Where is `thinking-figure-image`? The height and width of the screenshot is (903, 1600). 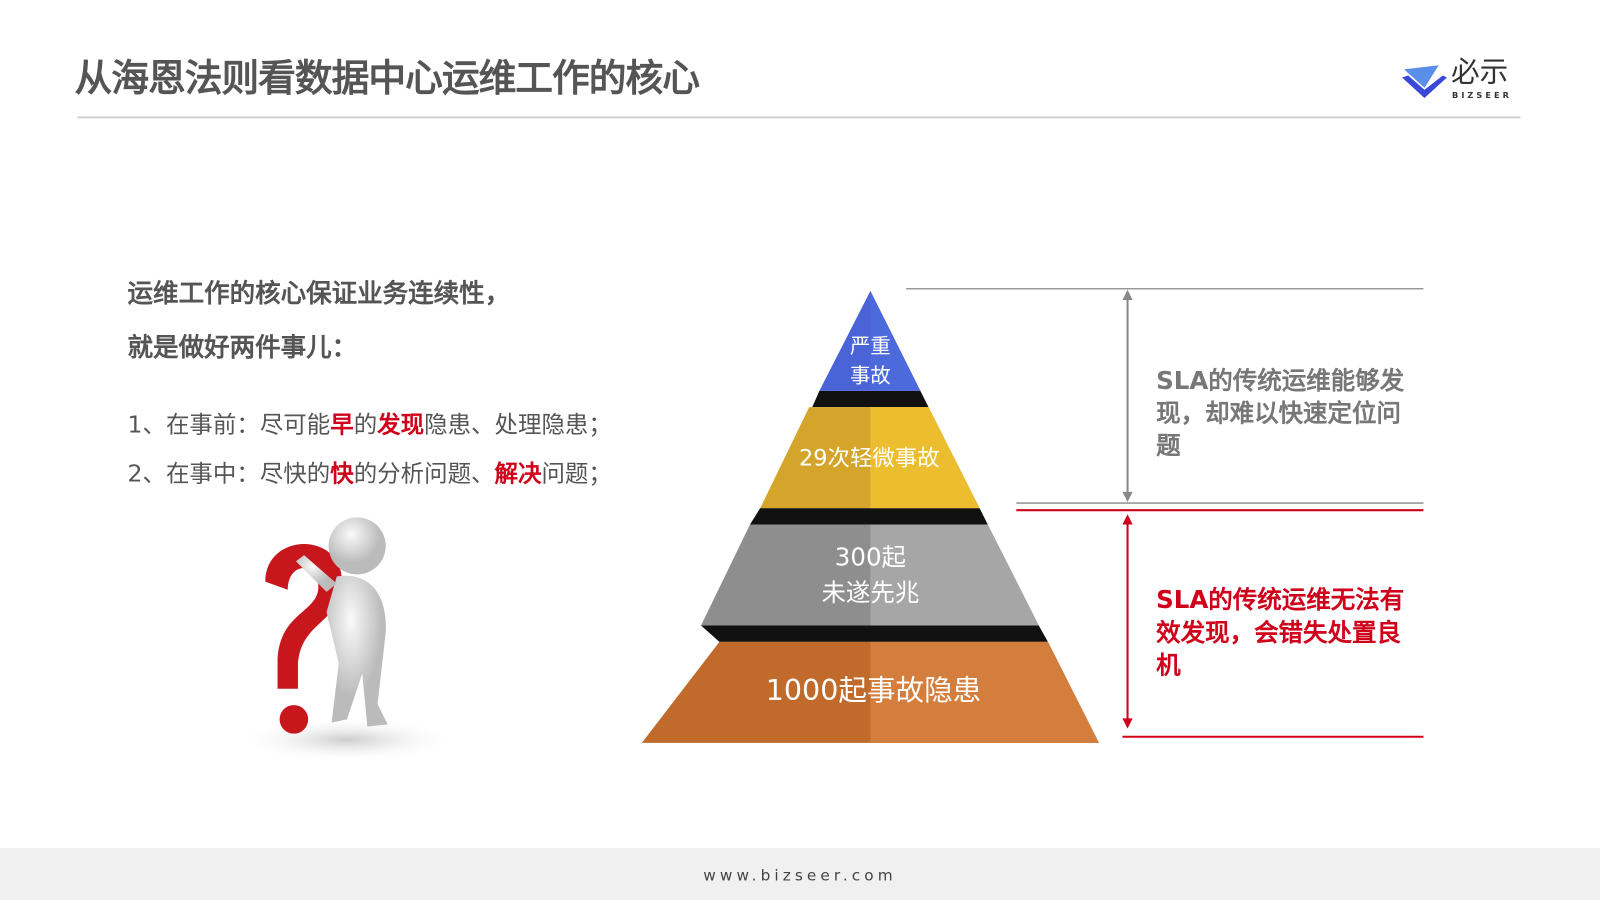 thinking-figure-image is located at coordinates (347, 640).